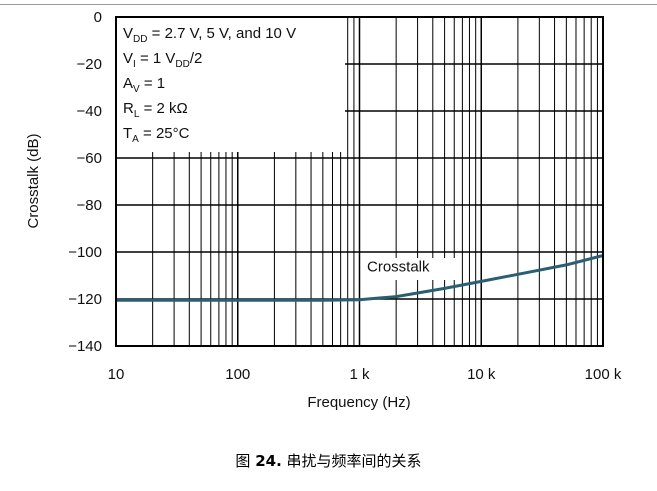  Describe the element at coordinates (164, 133) in the screenshot. I see `condition-text: = 25°C` at that location.